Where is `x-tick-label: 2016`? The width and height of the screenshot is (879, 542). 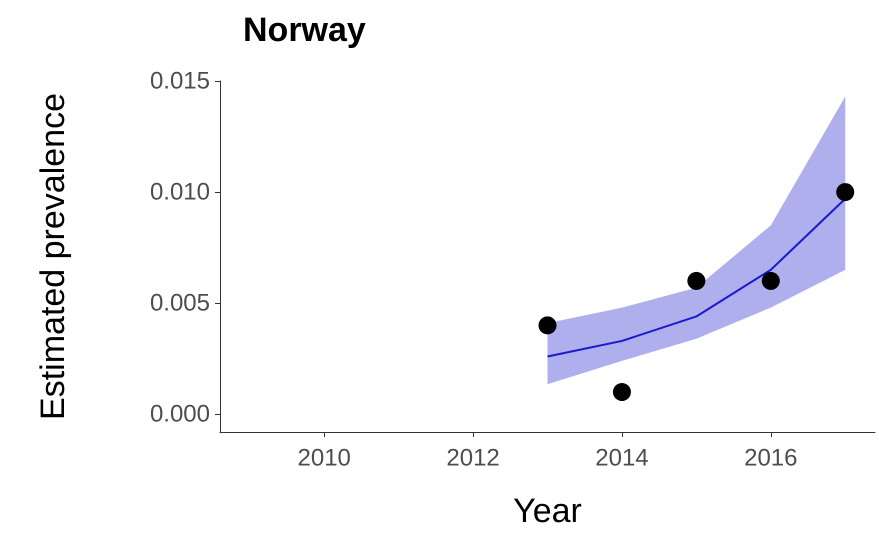
x-tick-label: 2016 is located at coordinates (771, 458).